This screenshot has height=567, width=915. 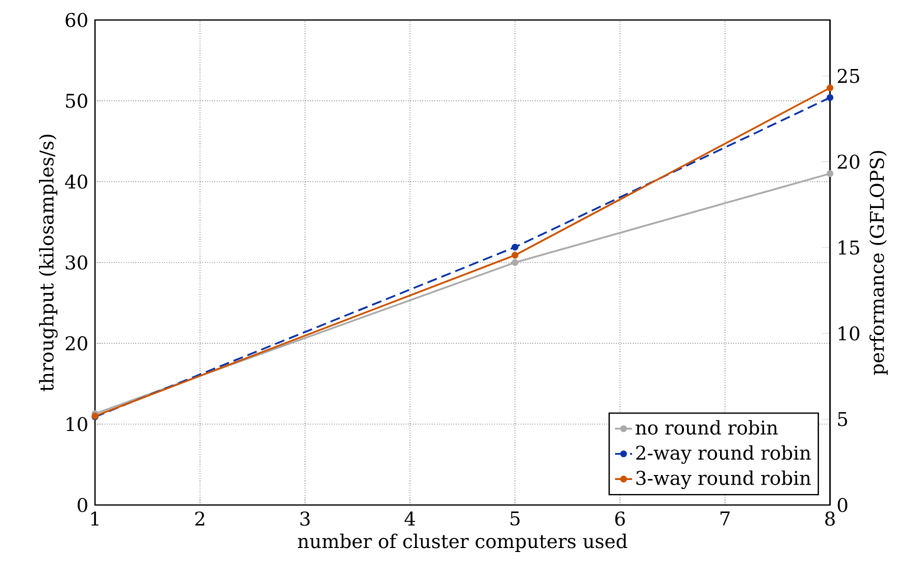 What do you see at coordinates (77, 101) in the screenshot?
I see `y-tick-label: 50` at bounding box center [77, 101].